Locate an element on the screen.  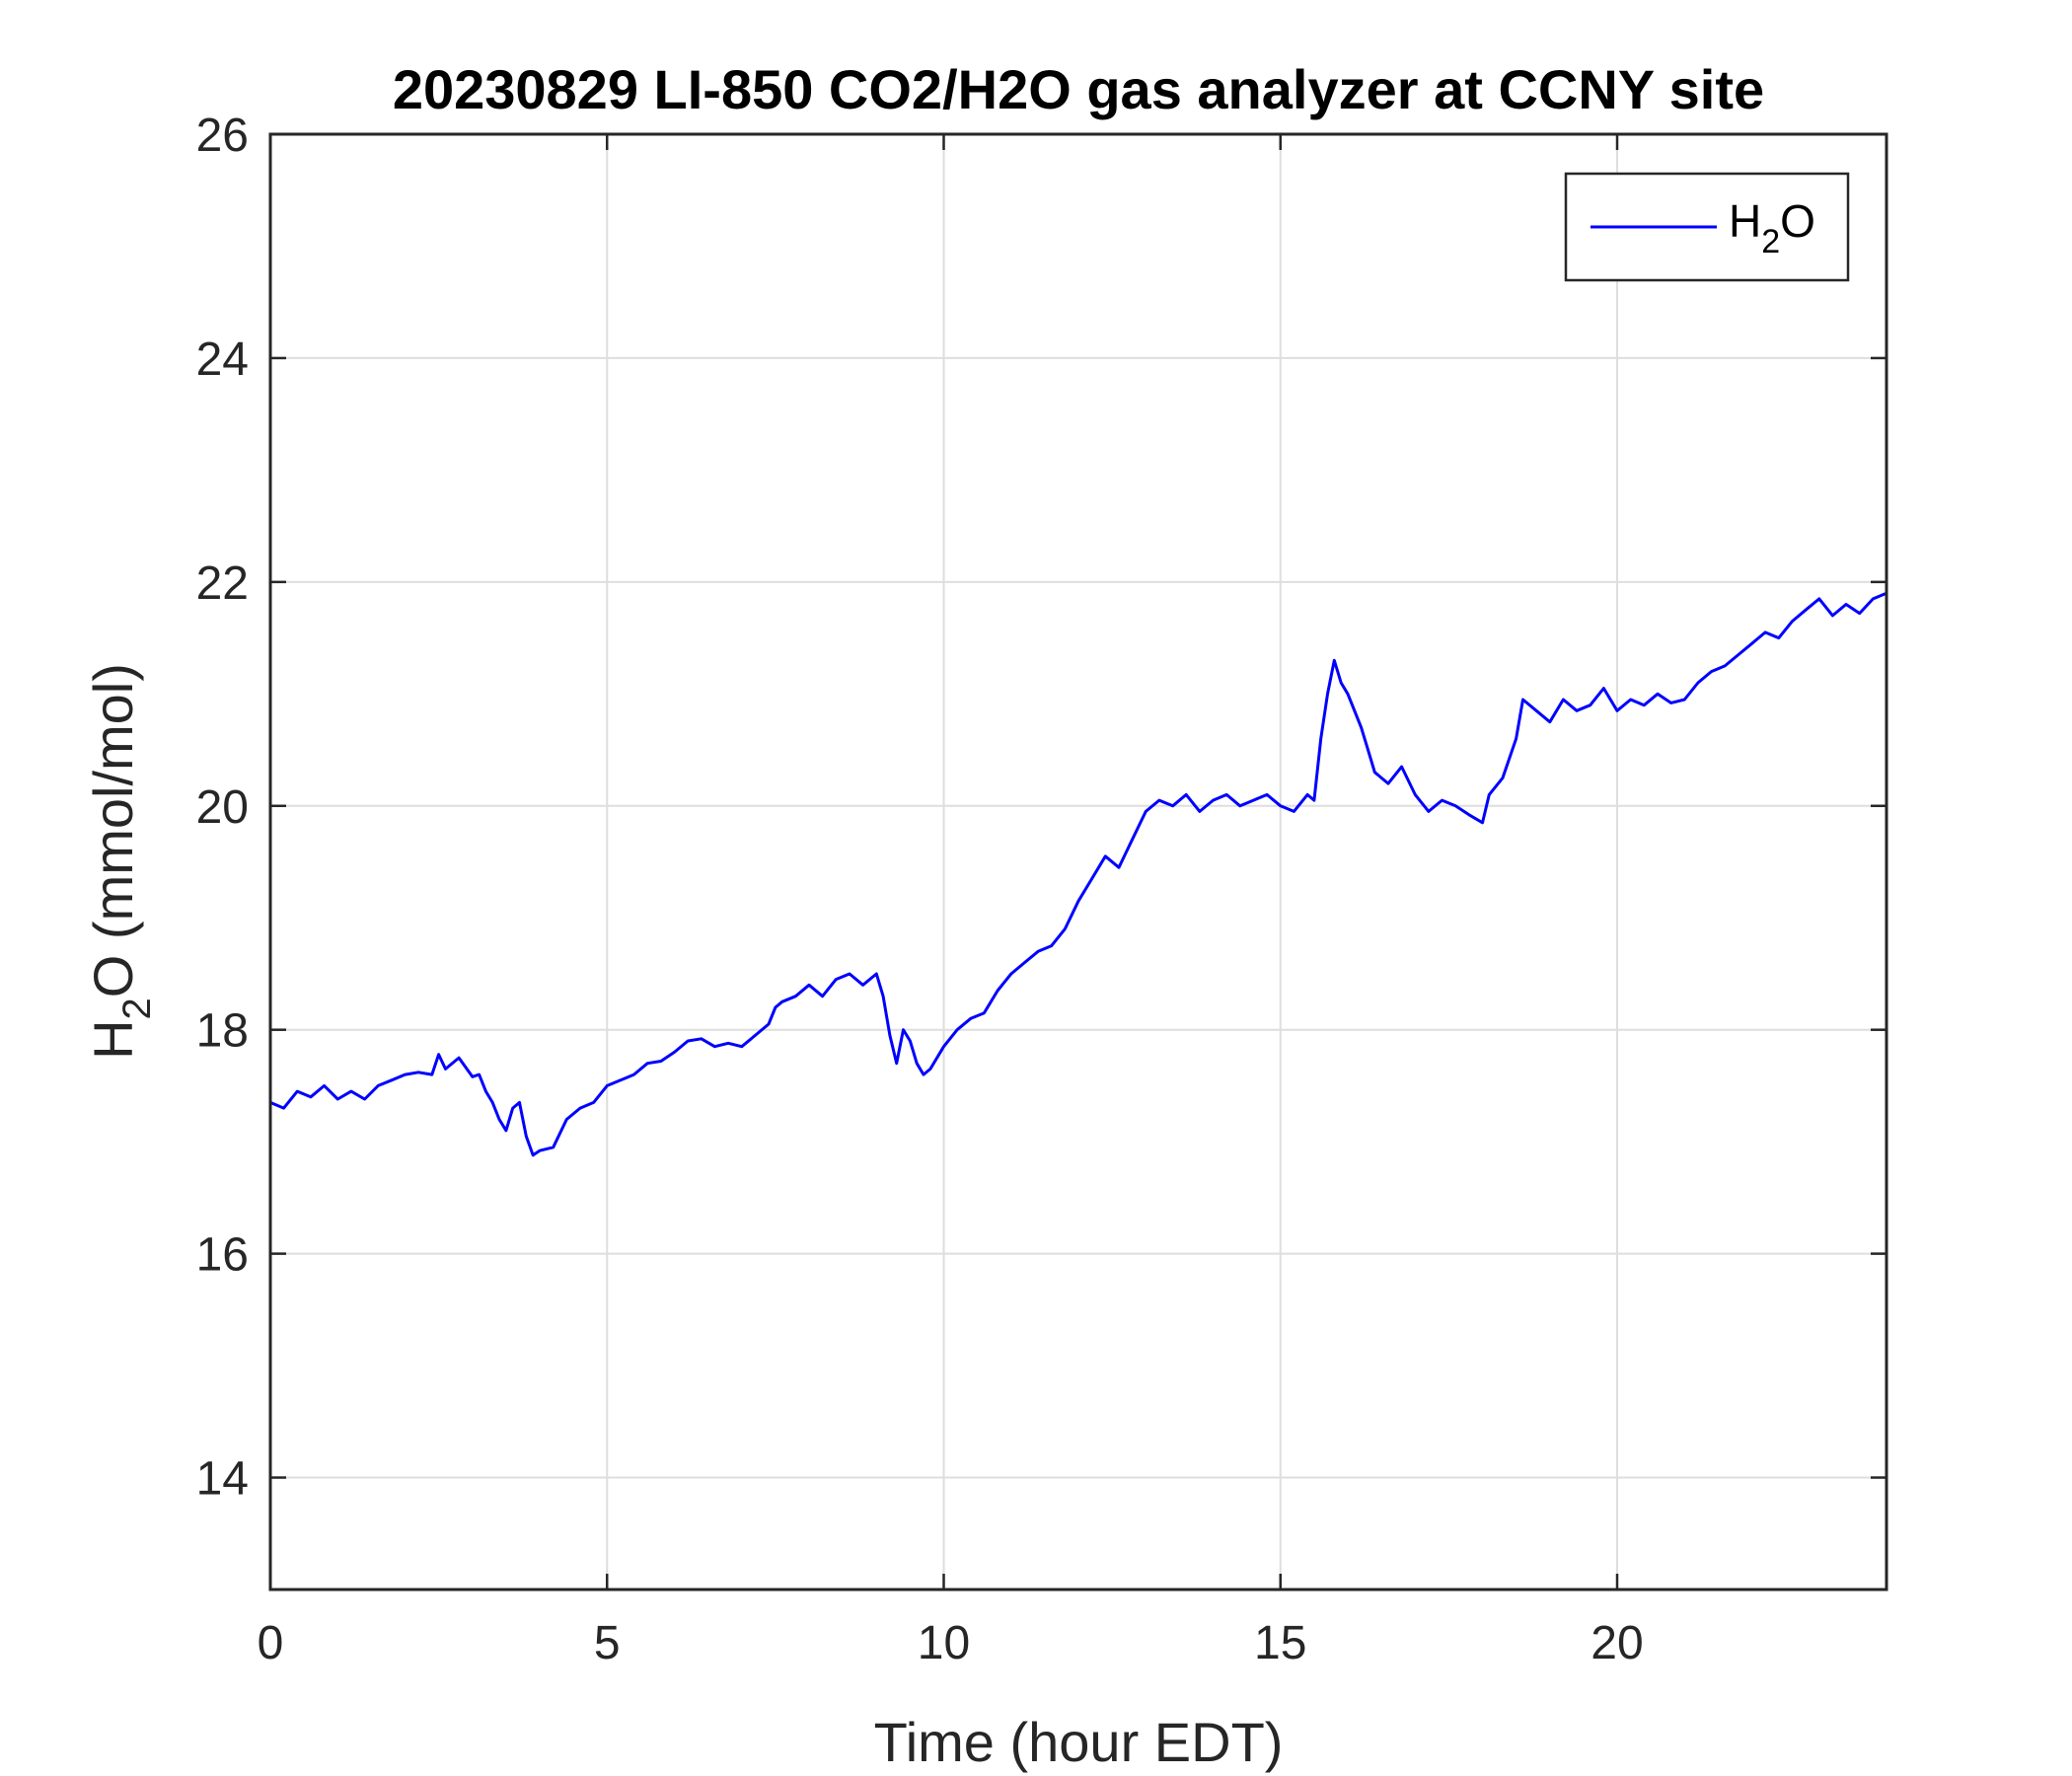
y-axis-label: H2O (mmol/mol) is located at coordinates (121, 862).